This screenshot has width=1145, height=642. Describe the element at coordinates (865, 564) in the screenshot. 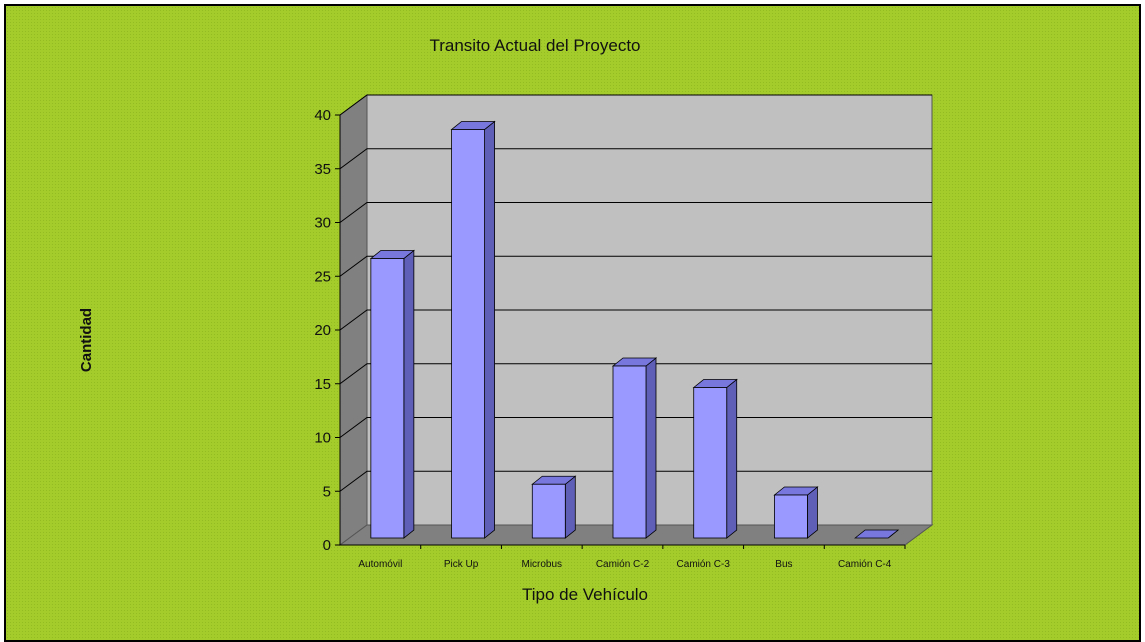

I see `x-tick-label: Camión C-4` at that location.